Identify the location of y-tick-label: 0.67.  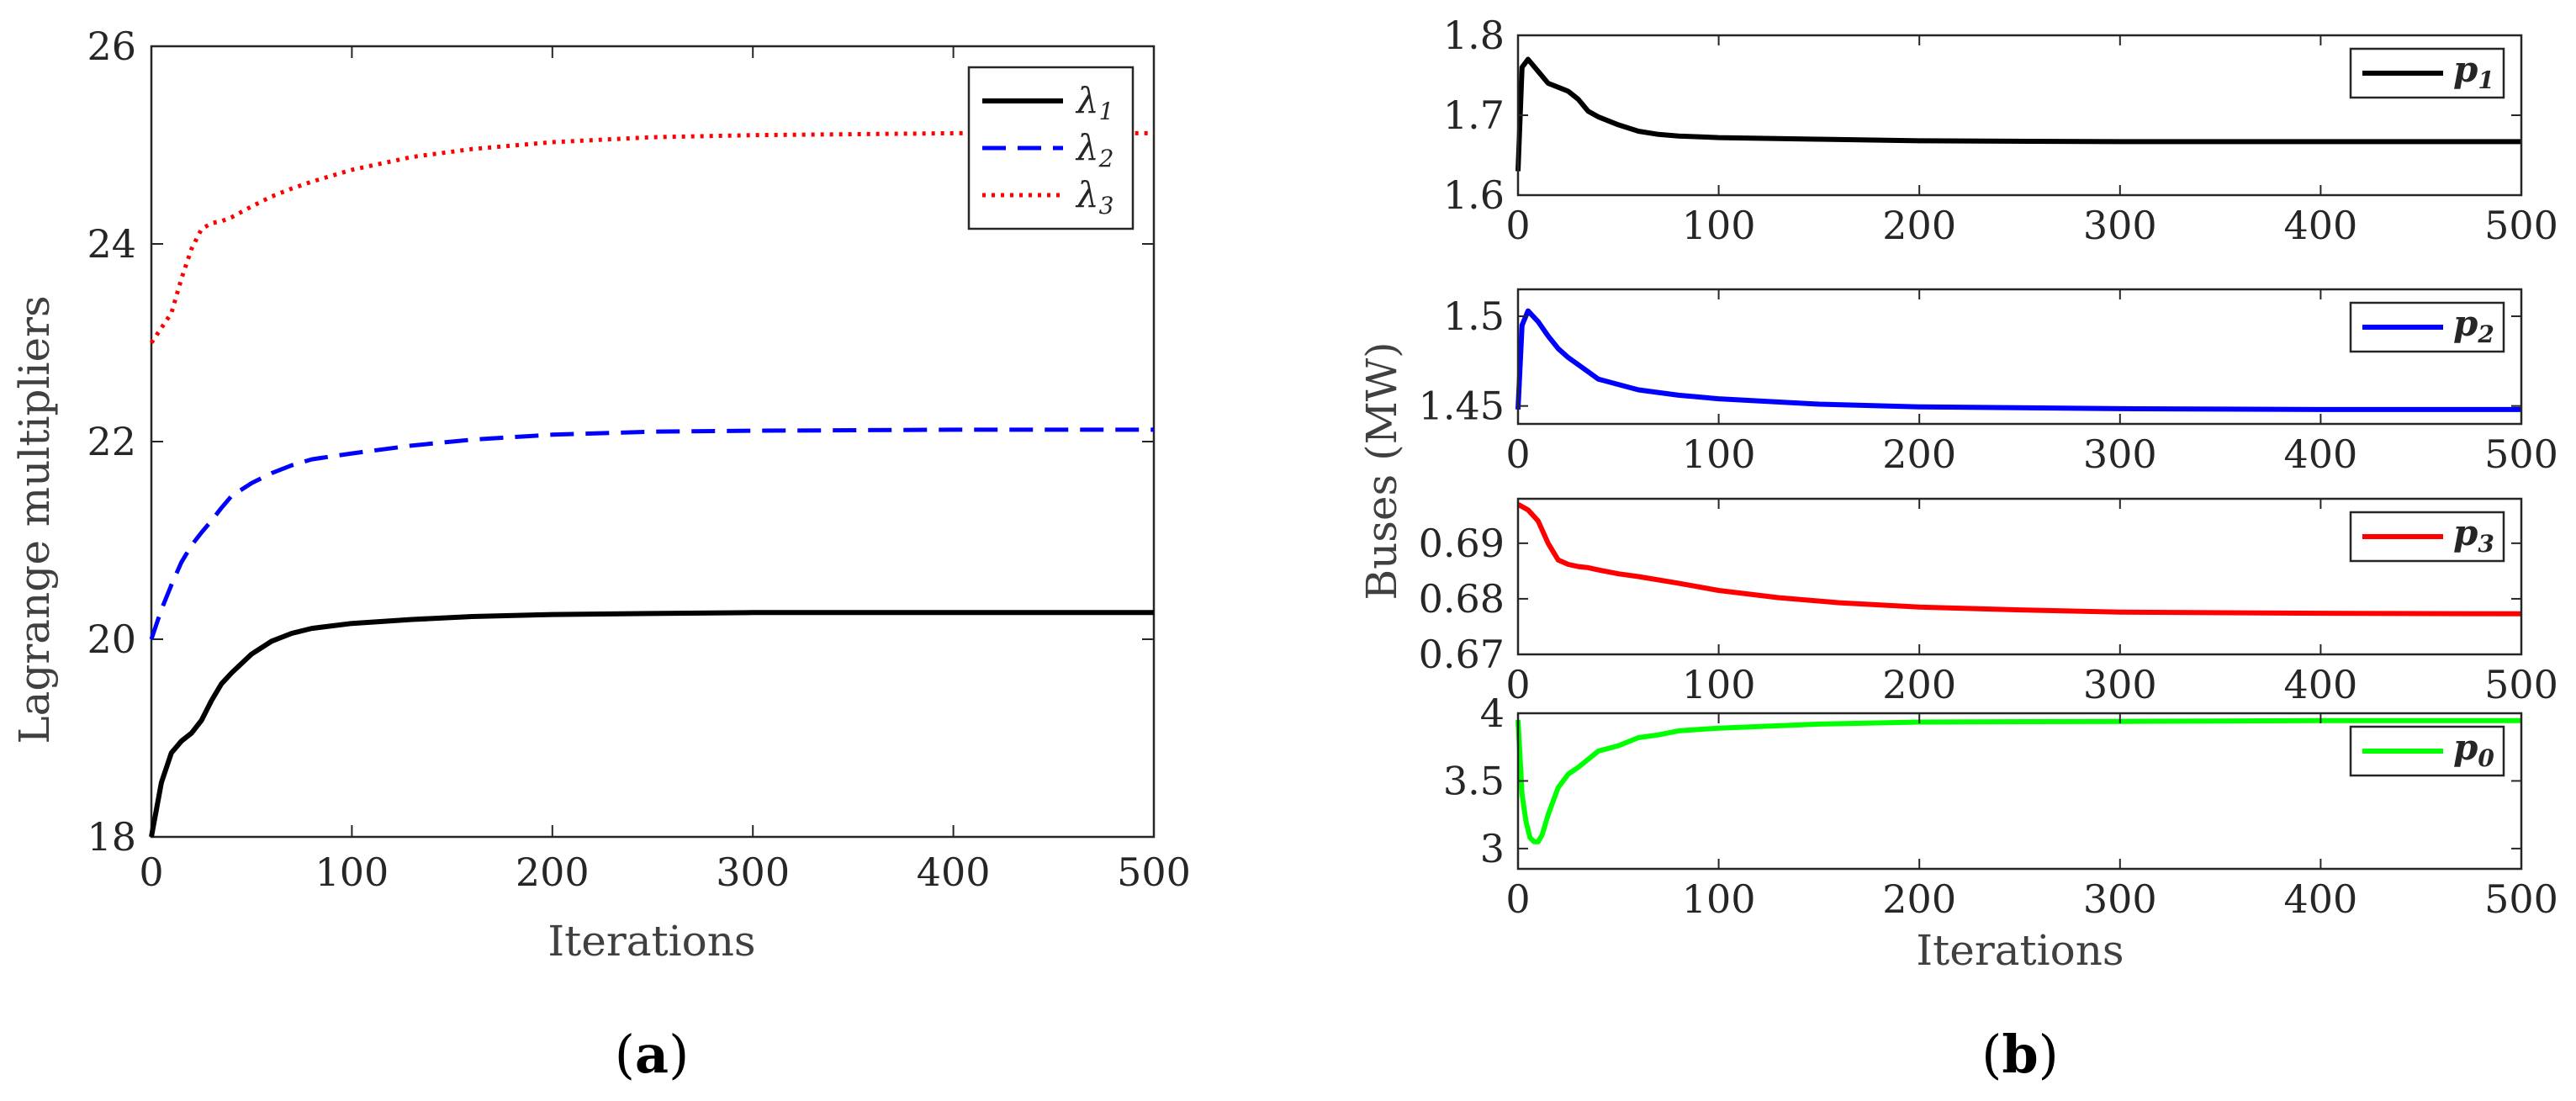
(1462, 654).